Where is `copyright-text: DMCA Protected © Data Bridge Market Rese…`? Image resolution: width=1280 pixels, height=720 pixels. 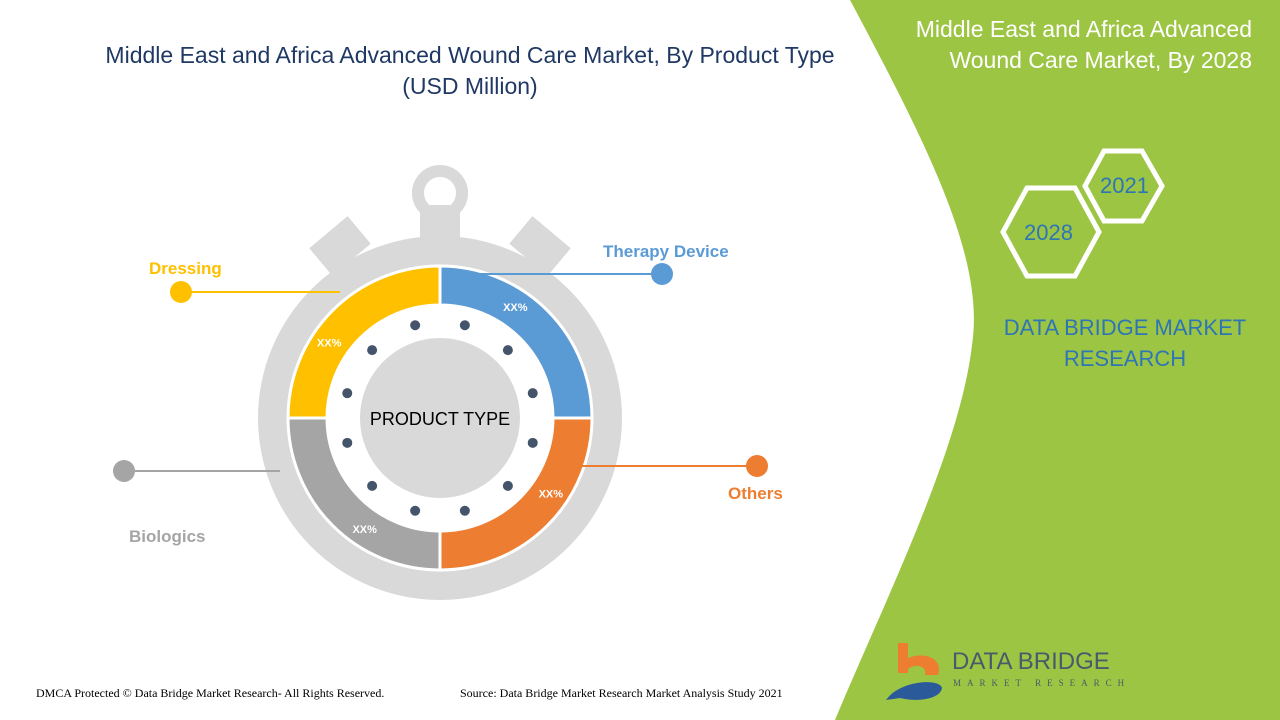 copyright-text: DMCA Protected © Data Bridge Market Rese… is located at coordinates (210, 693).